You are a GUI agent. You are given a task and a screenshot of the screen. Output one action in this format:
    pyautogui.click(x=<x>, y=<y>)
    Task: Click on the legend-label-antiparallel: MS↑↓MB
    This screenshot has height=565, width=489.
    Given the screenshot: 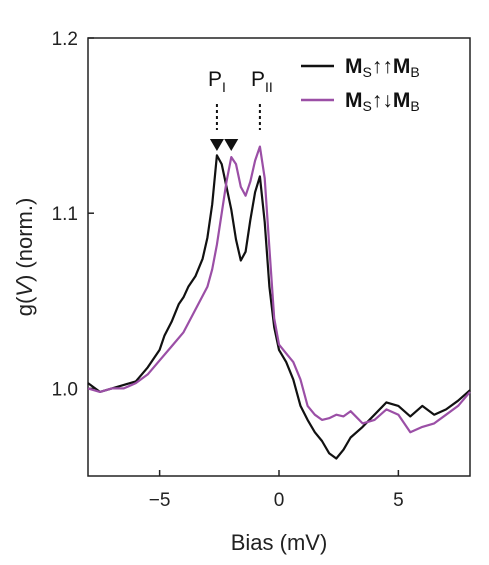 What is the action you would take?
    pyautogui.click(x=382, y=101)
    